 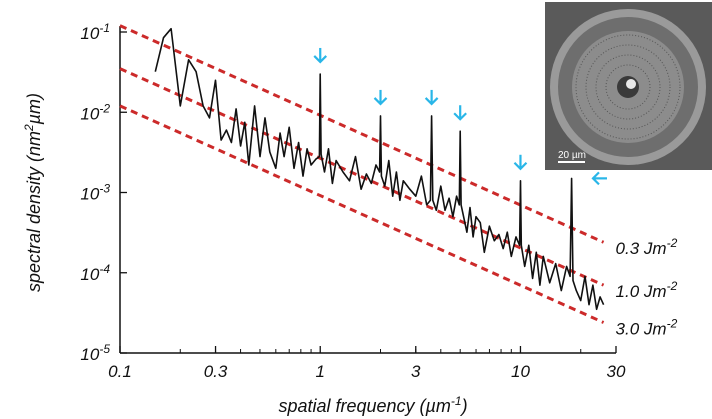 What do you see at coordinates (104, 108) in the screenshot?
I see `y-tick-label-exp: -2` at bounding box center [104, 108].